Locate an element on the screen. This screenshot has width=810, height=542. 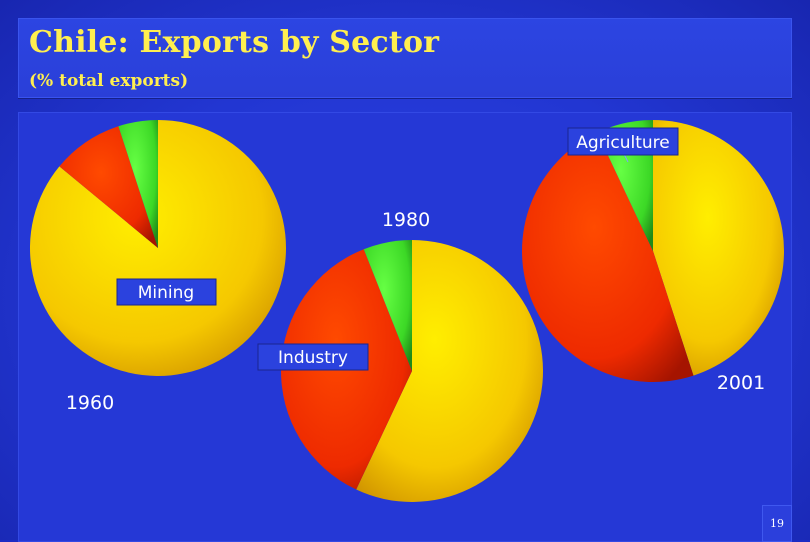
label-agriculture-text: Agriculture is located at coordinates (623, 143).